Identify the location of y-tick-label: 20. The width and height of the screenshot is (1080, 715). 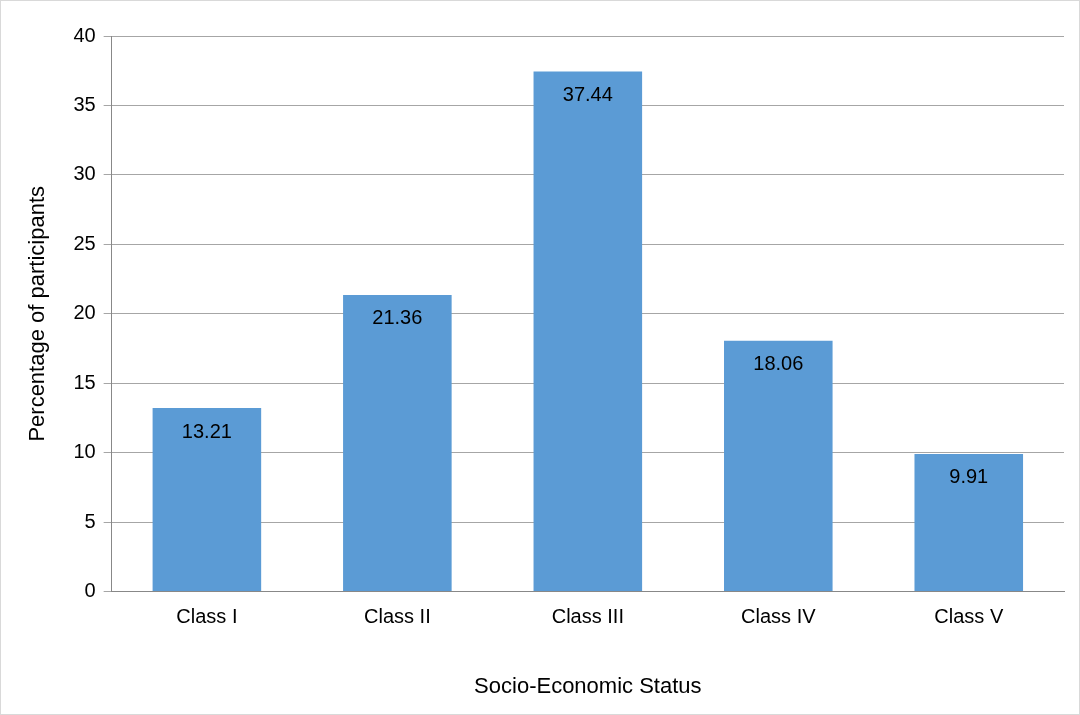
(84, 312).